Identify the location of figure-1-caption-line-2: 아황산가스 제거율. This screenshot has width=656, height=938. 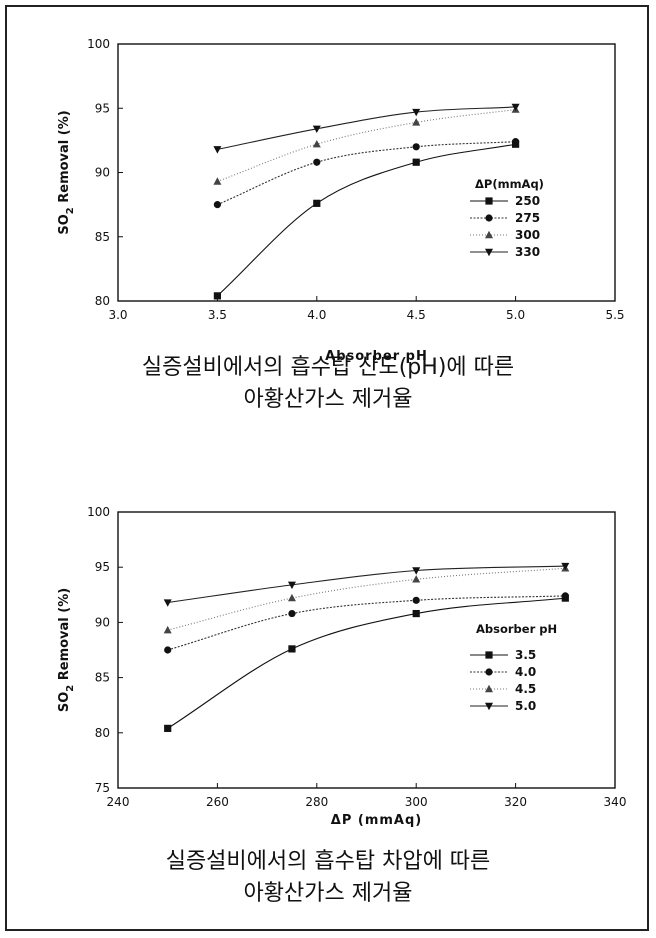
(328, 399).